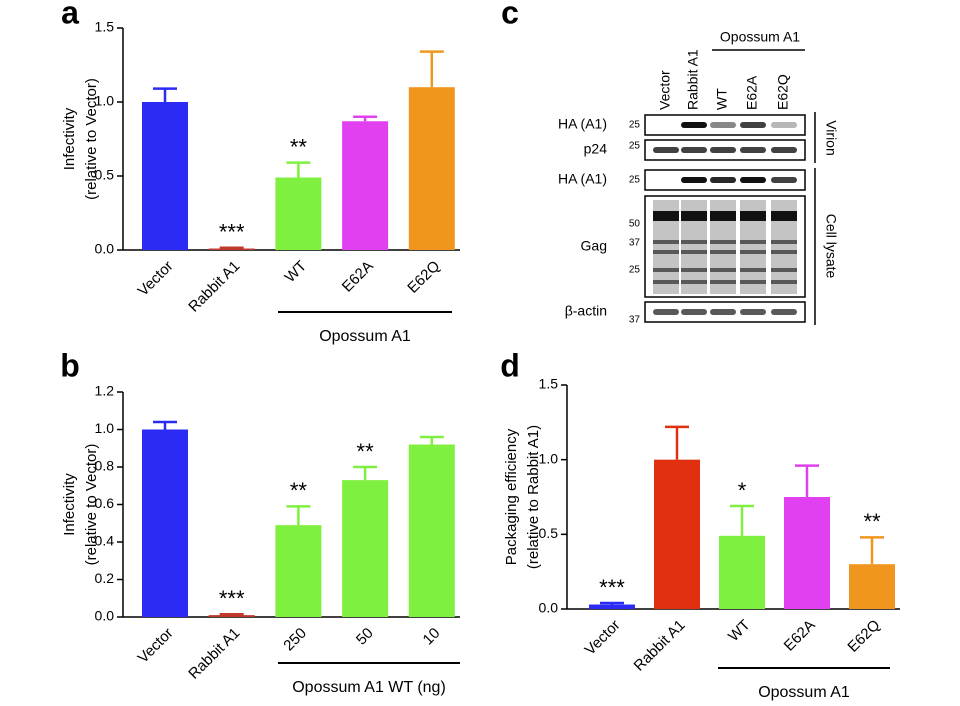 The height and width of the screenshot is (706, 960). Describe the element at coordinates (105, 503) in the screenshot. I see `y-tick-label: 0.6` at that location.